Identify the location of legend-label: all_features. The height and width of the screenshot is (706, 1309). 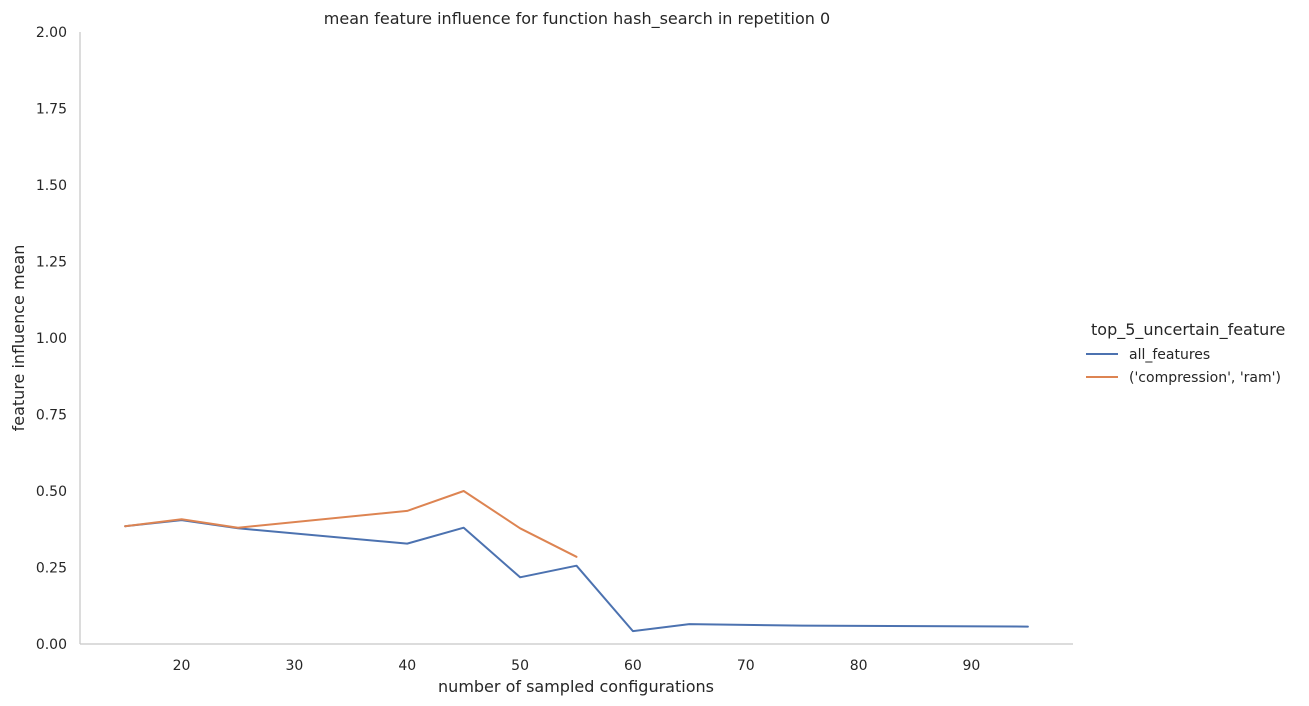
(1169, 355).